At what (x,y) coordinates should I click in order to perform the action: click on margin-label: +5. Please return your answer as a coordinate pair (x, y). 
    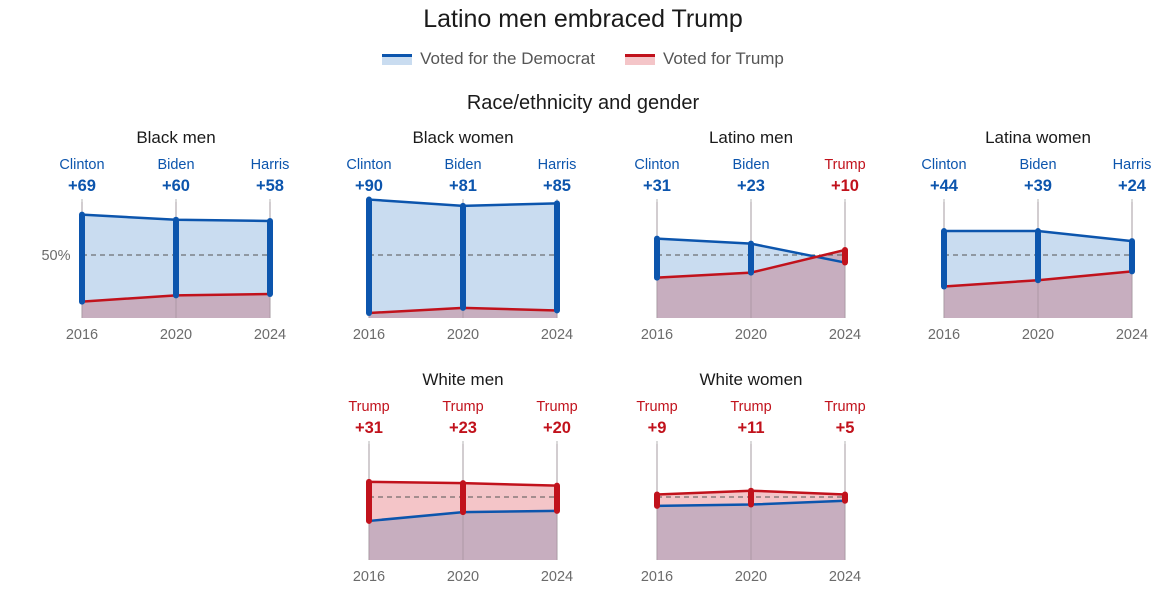
    Looking at the image, I should click on (845, 428).